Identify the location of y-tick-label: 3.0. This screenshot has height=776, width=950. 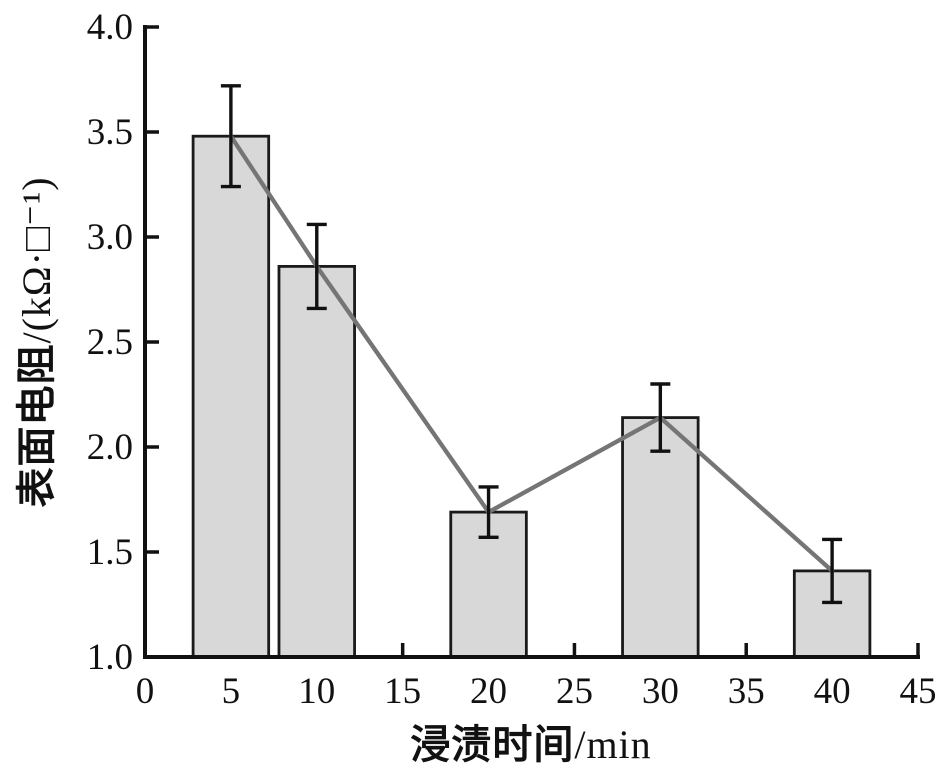
(110, 237).